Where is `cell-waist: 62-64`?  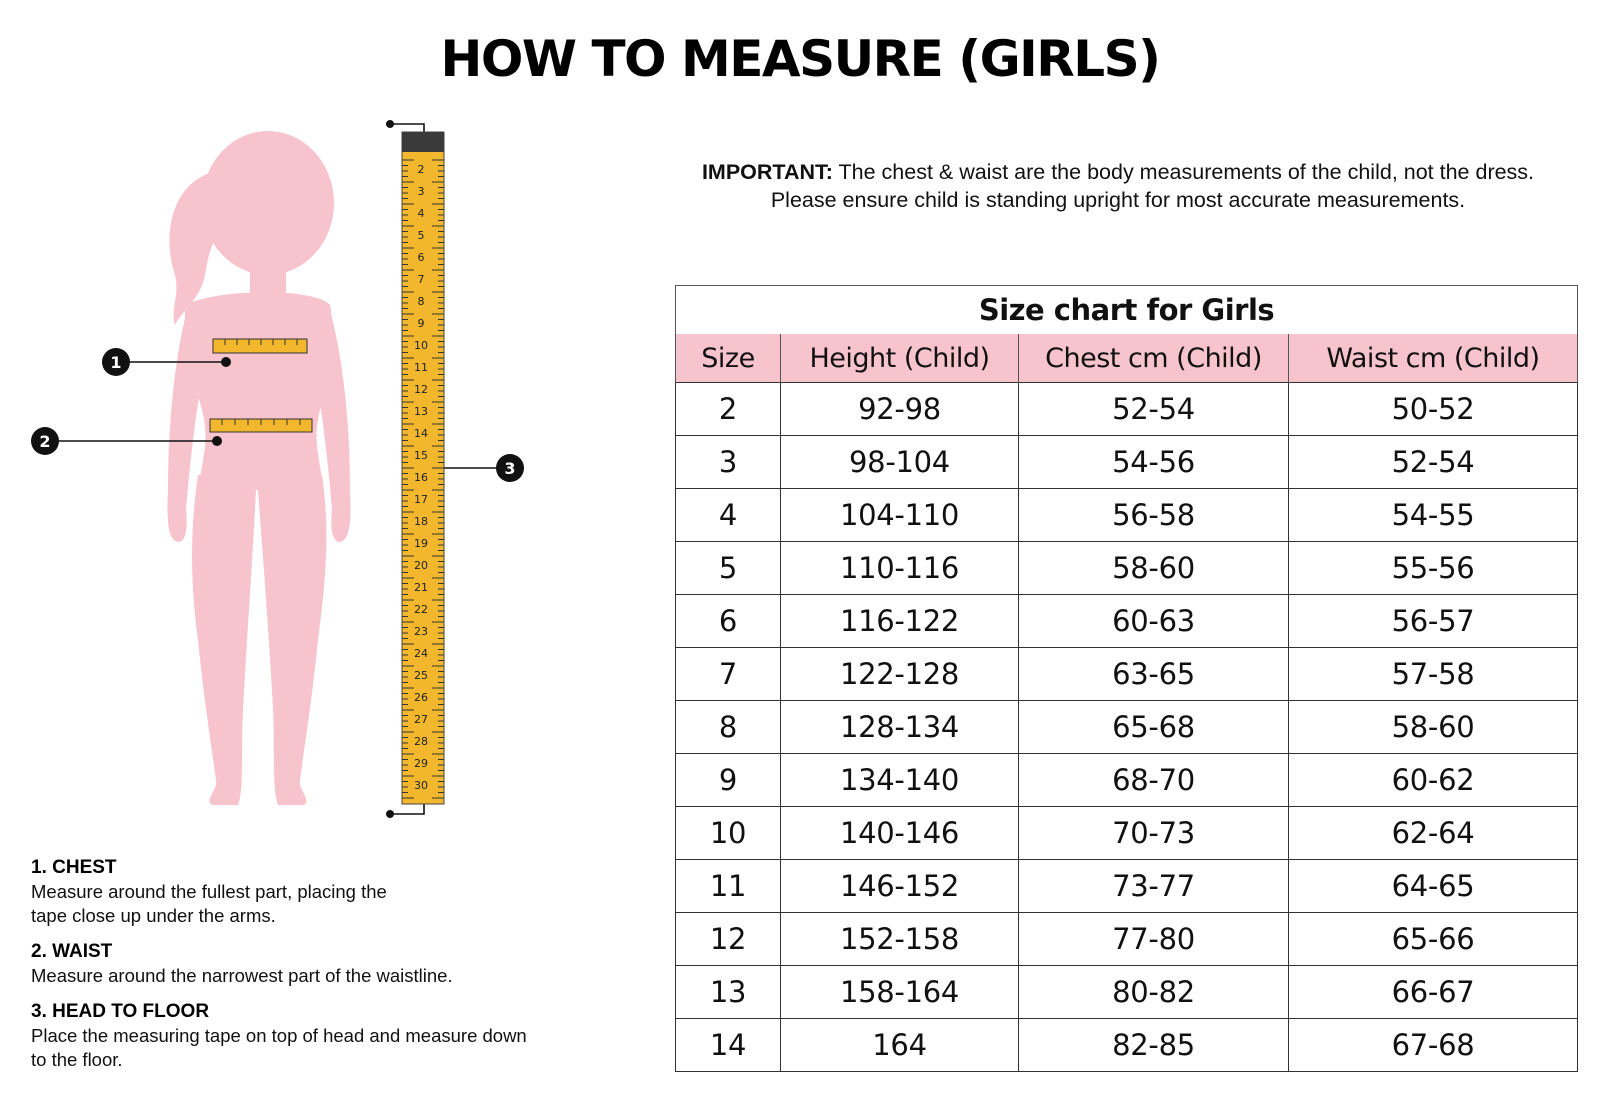 cell-waist: 62-64 is located at coordinates (1433, 833).